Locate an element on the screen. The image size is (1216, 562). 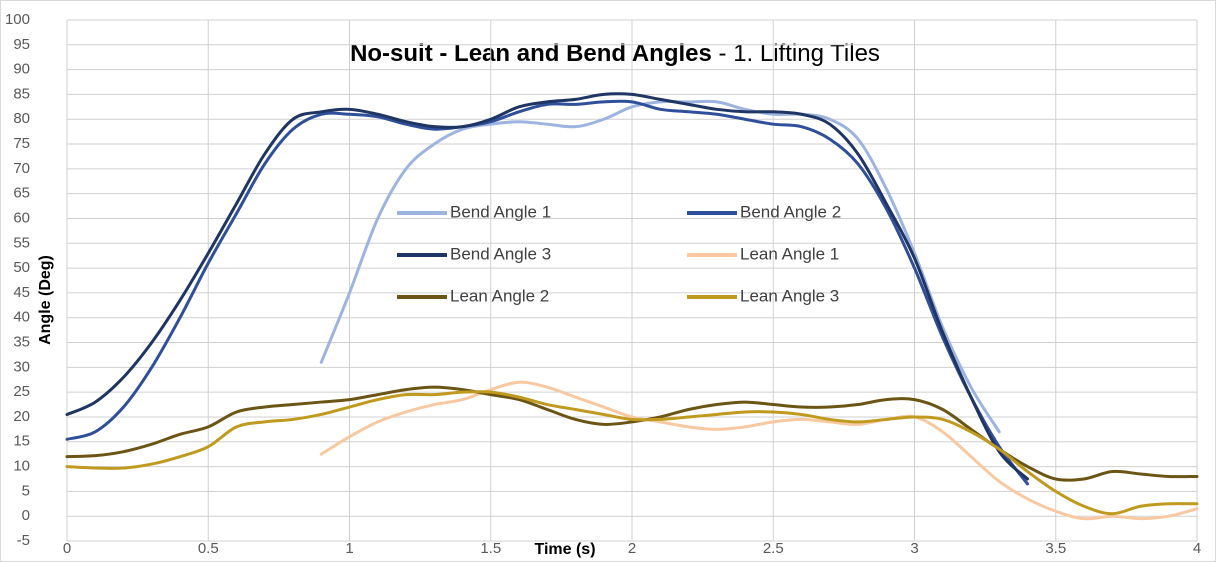
y-tick-label: 45 is located at coordinates (21, 292).